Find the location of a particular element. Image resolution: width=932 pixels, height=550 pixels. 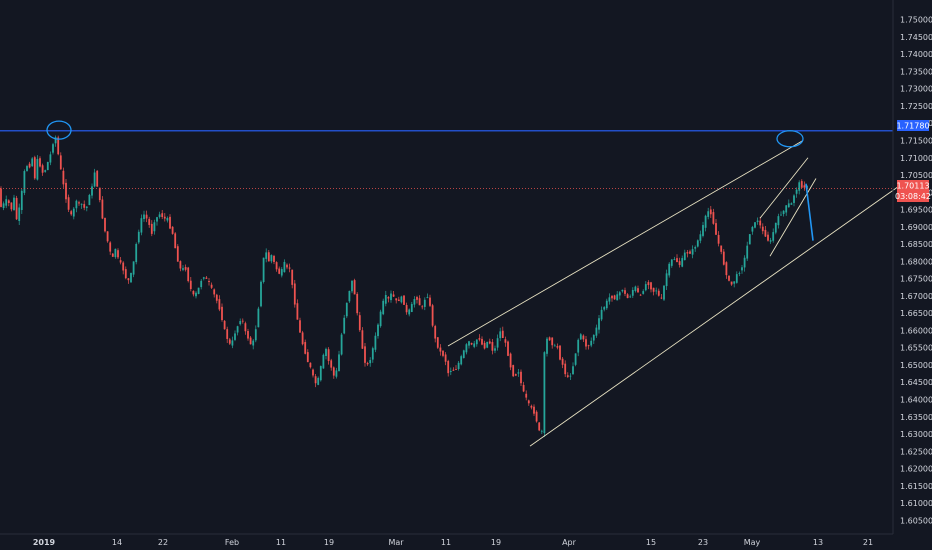

price-tag: 1.70113 is located at coordinates (912, 186).